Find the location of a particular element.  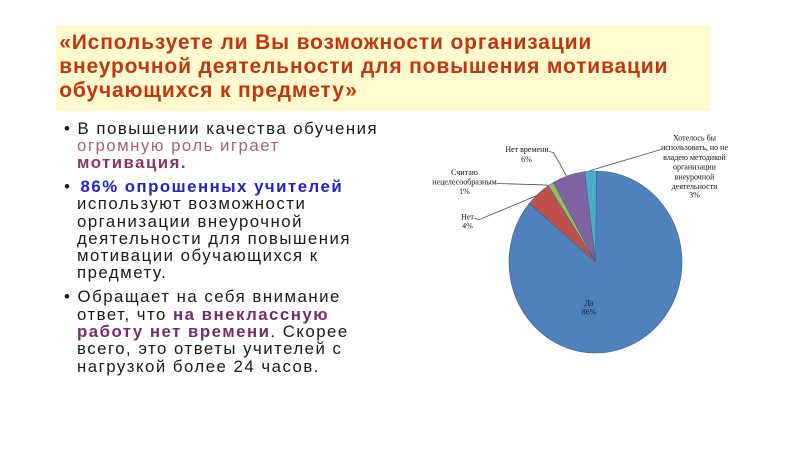

svg-text: 4% is located at coordinates (467, 225).